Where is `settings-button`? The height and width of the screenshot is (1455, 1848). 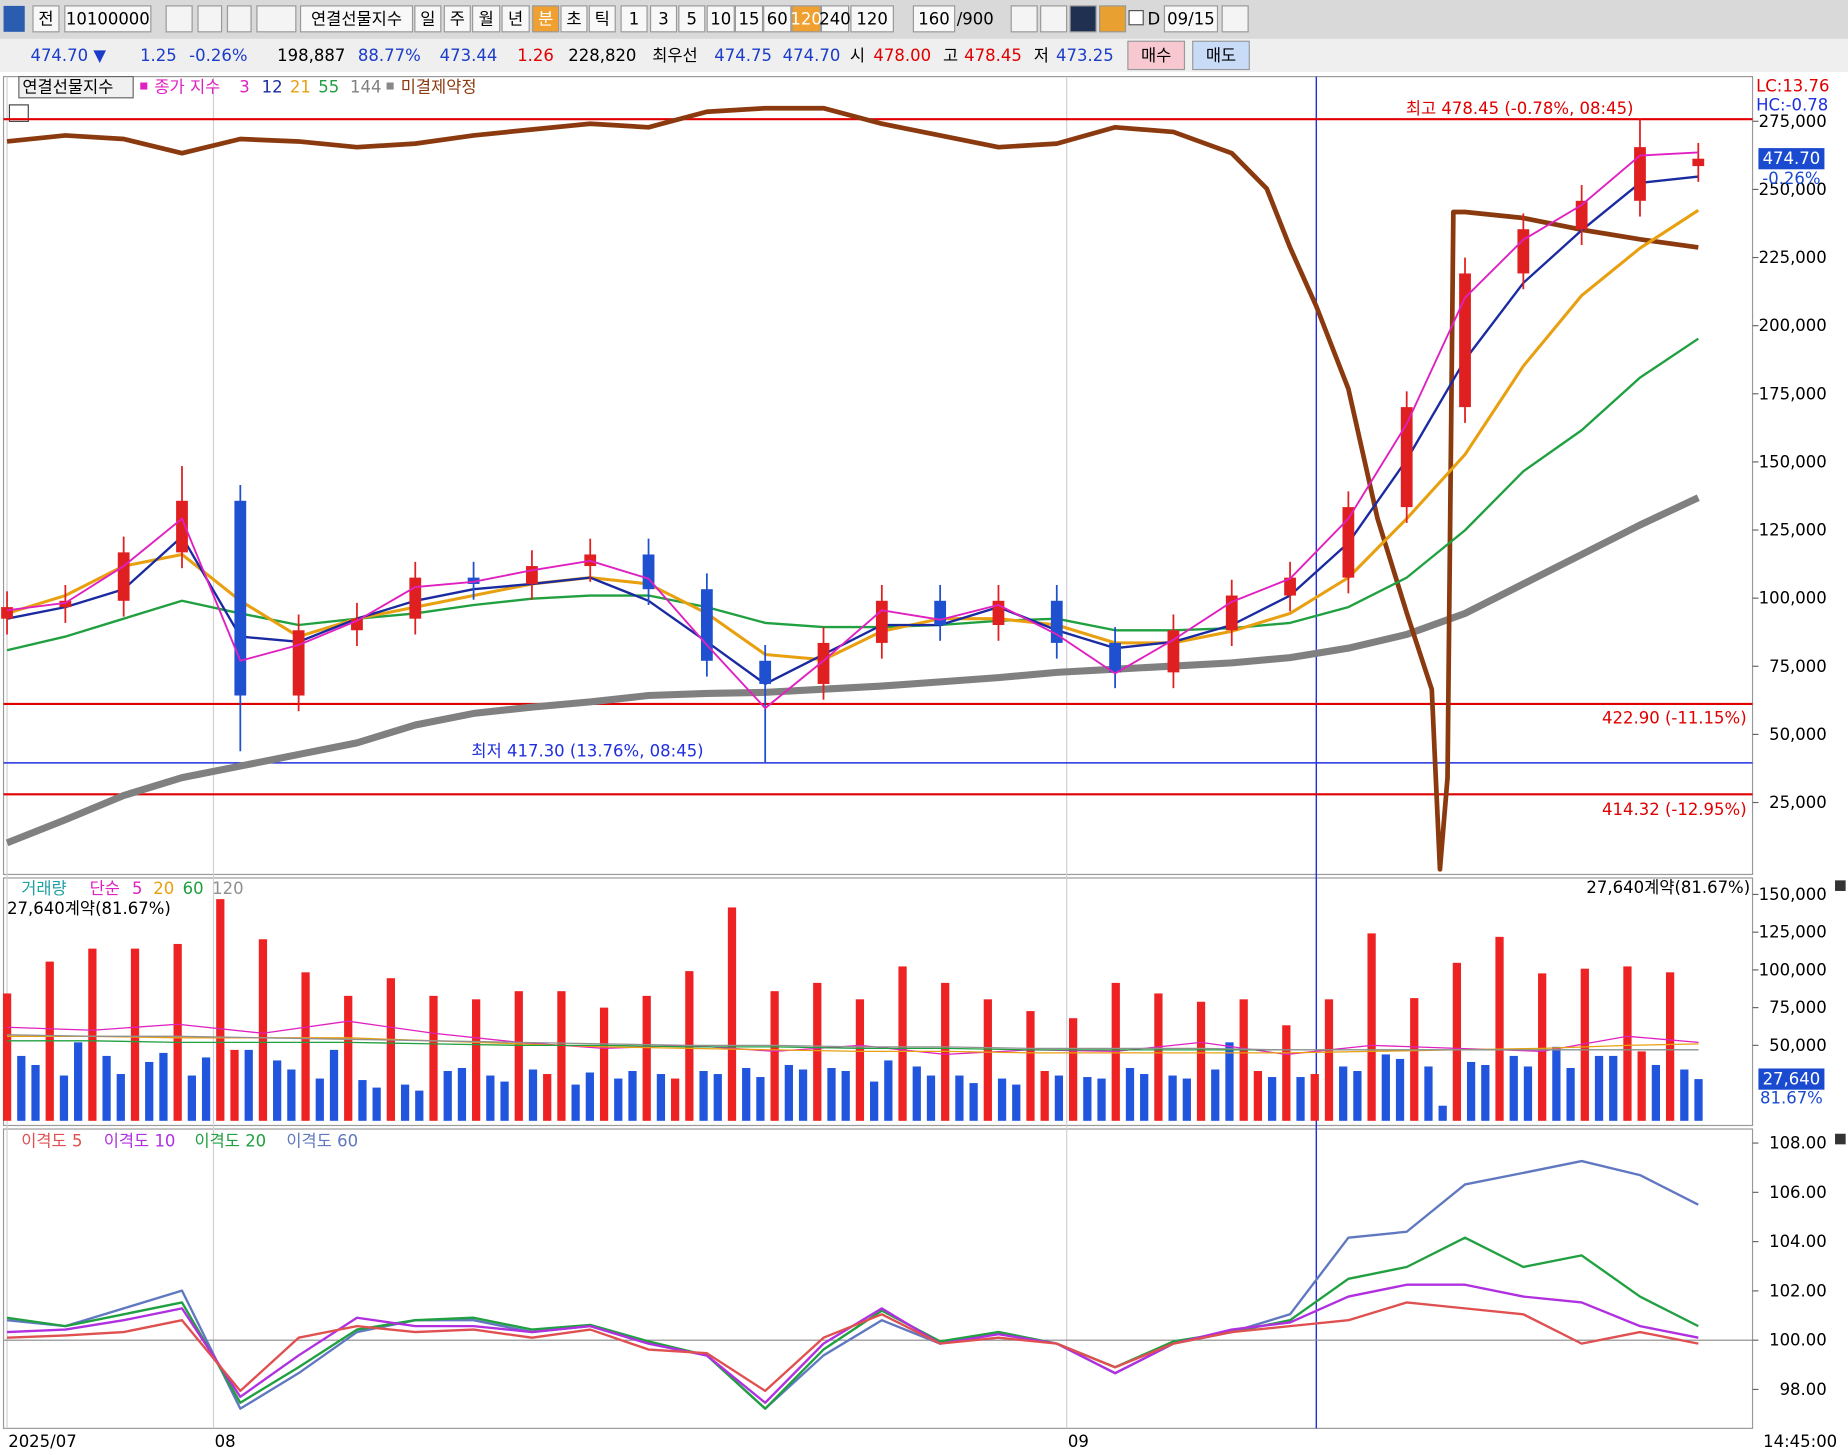 settings-button is located at coordinates (1113, 19).